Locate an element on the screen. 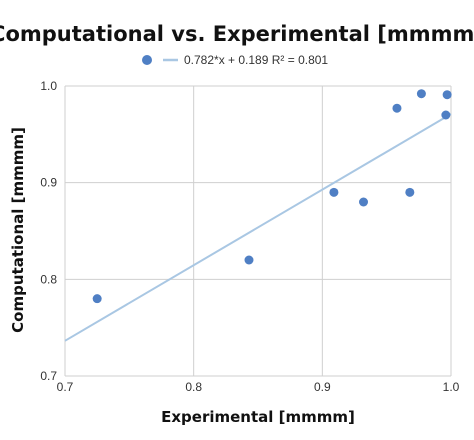 The image size is (474, 440). y-axis-title: Computational [mmmm] is located at coordinates (18, 230).